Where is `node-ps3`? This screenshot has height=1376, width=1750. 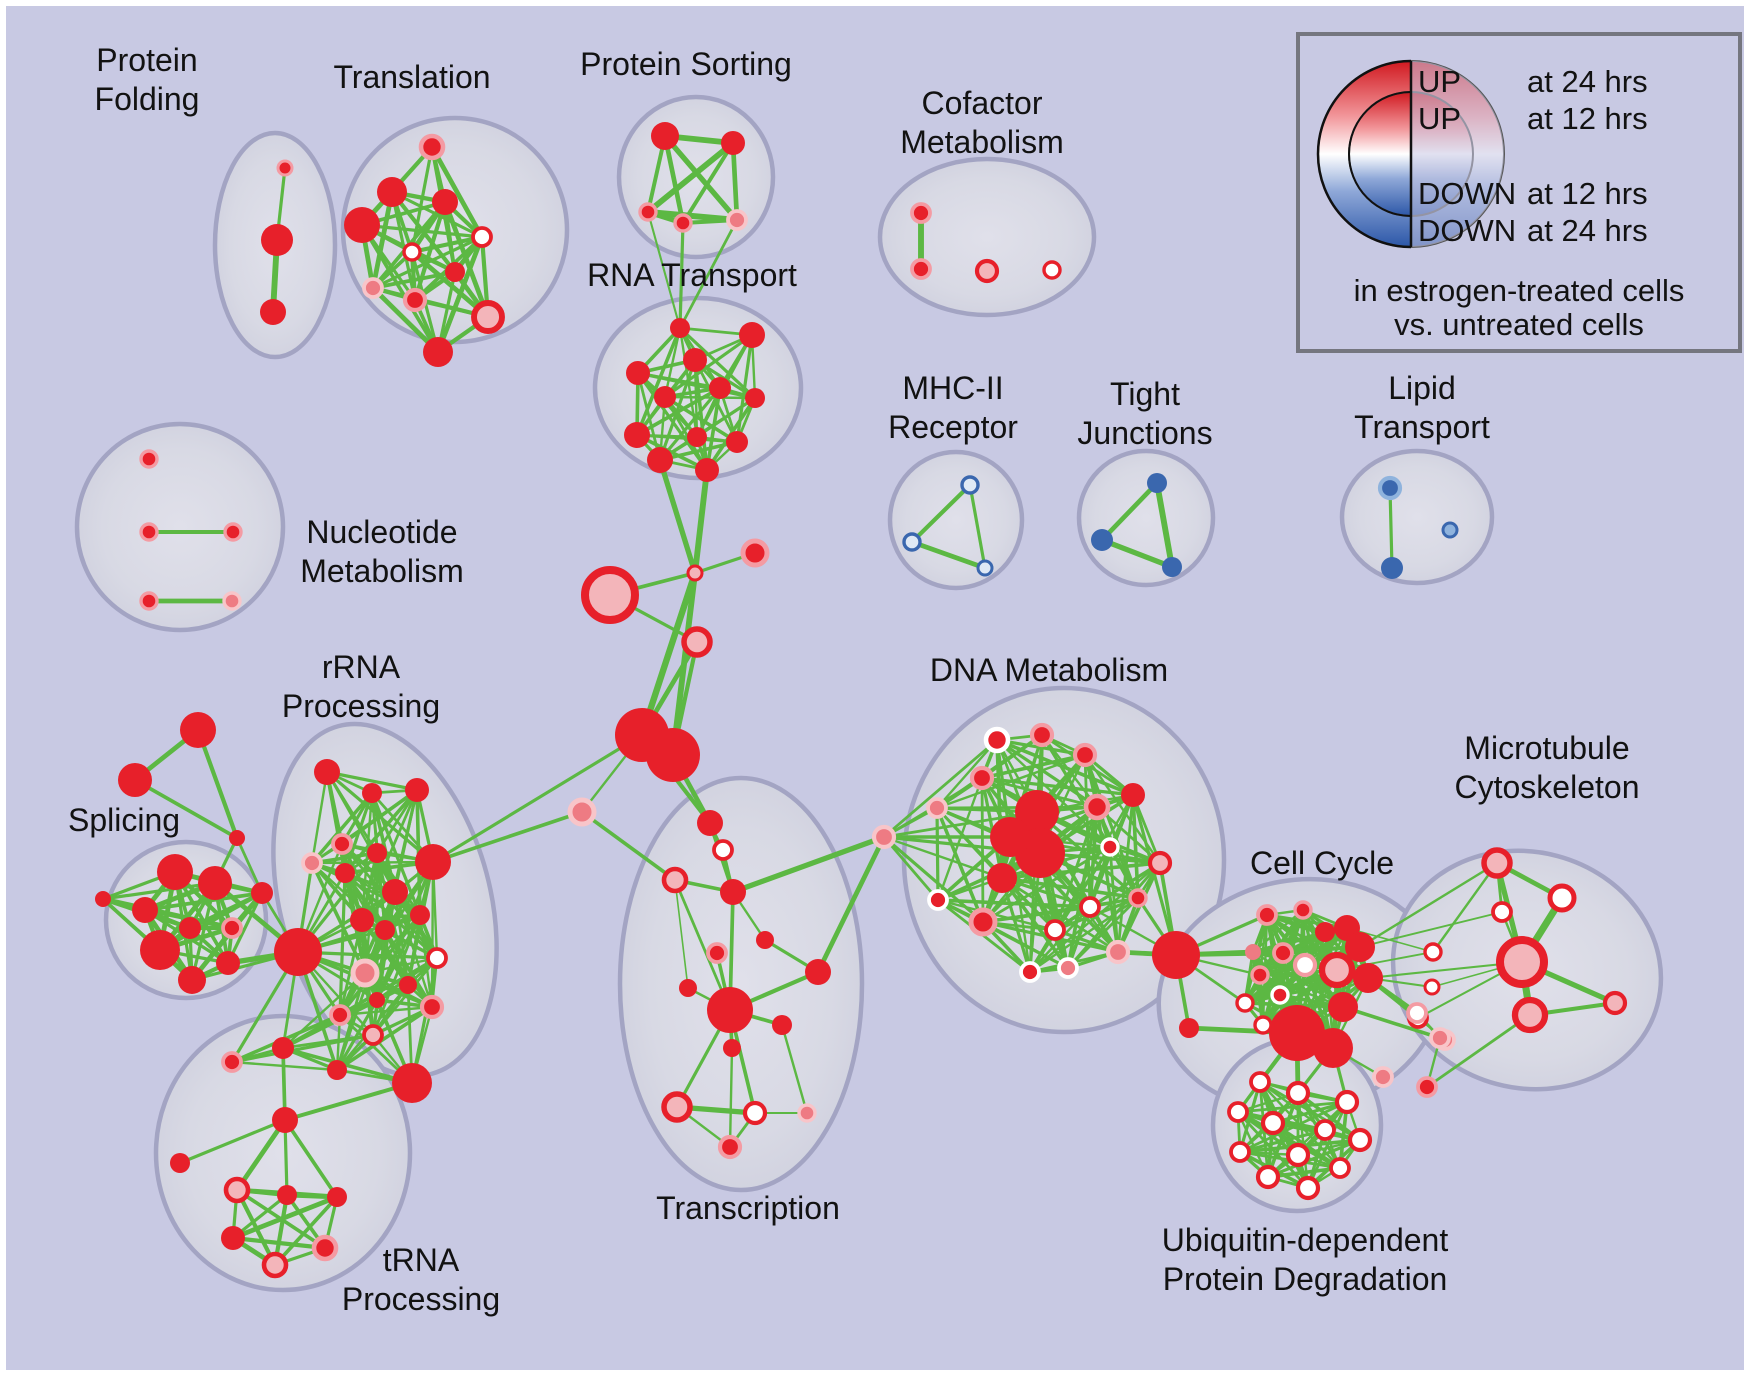
node-ps3 is located at coordinates (648, 212).